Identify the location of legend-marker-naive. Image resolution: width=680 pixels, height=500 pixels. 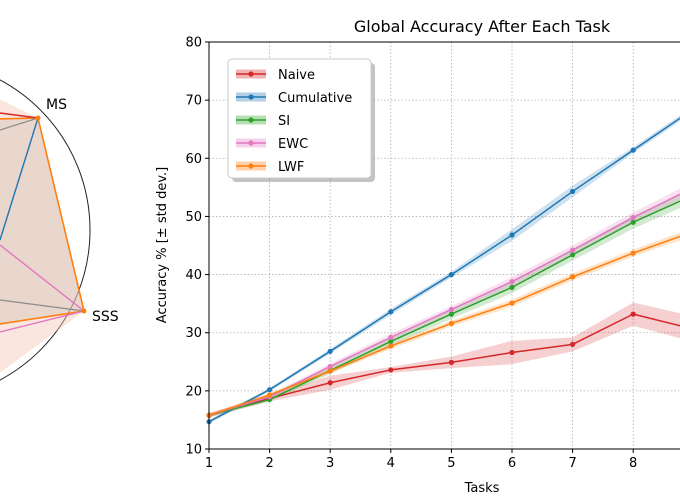
(251, 74).